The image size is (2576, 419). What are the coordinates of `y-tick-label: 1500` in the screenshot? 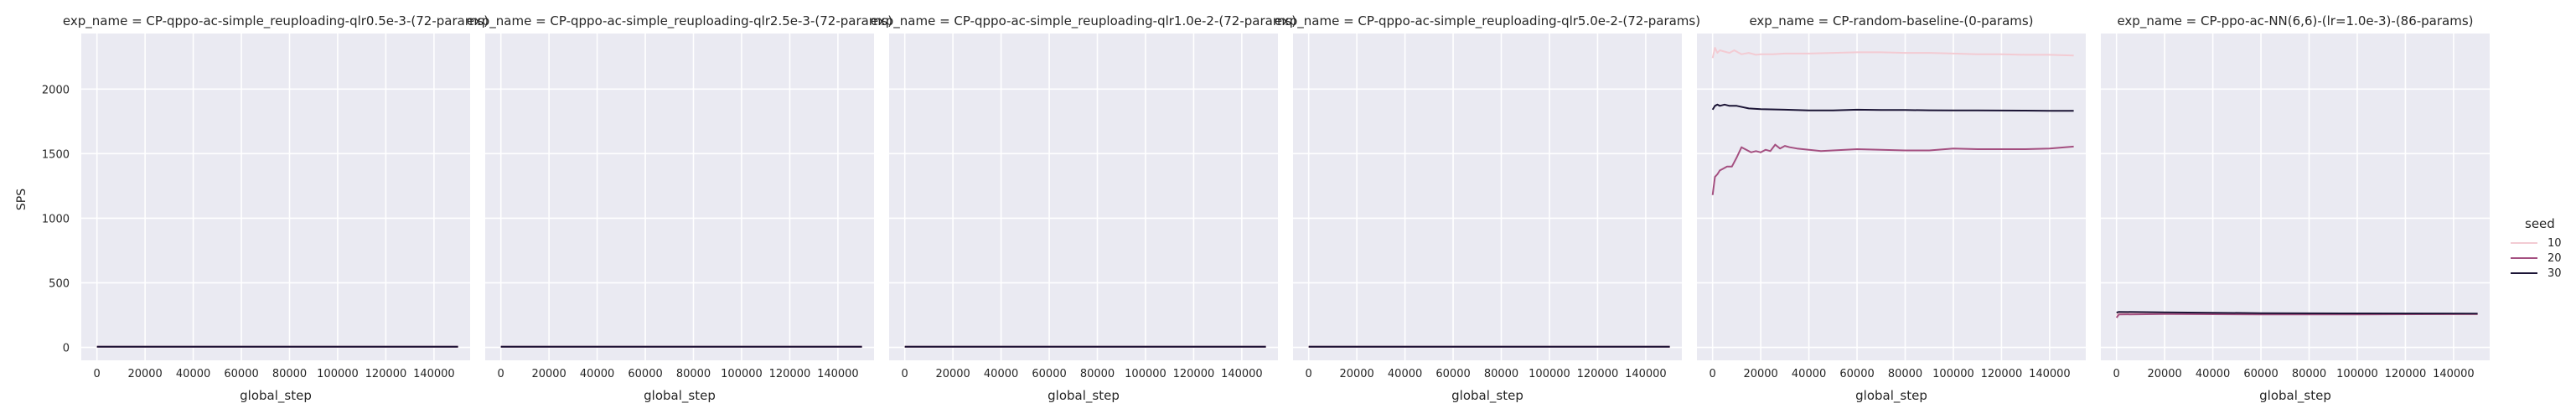 It's located at (56, 154).